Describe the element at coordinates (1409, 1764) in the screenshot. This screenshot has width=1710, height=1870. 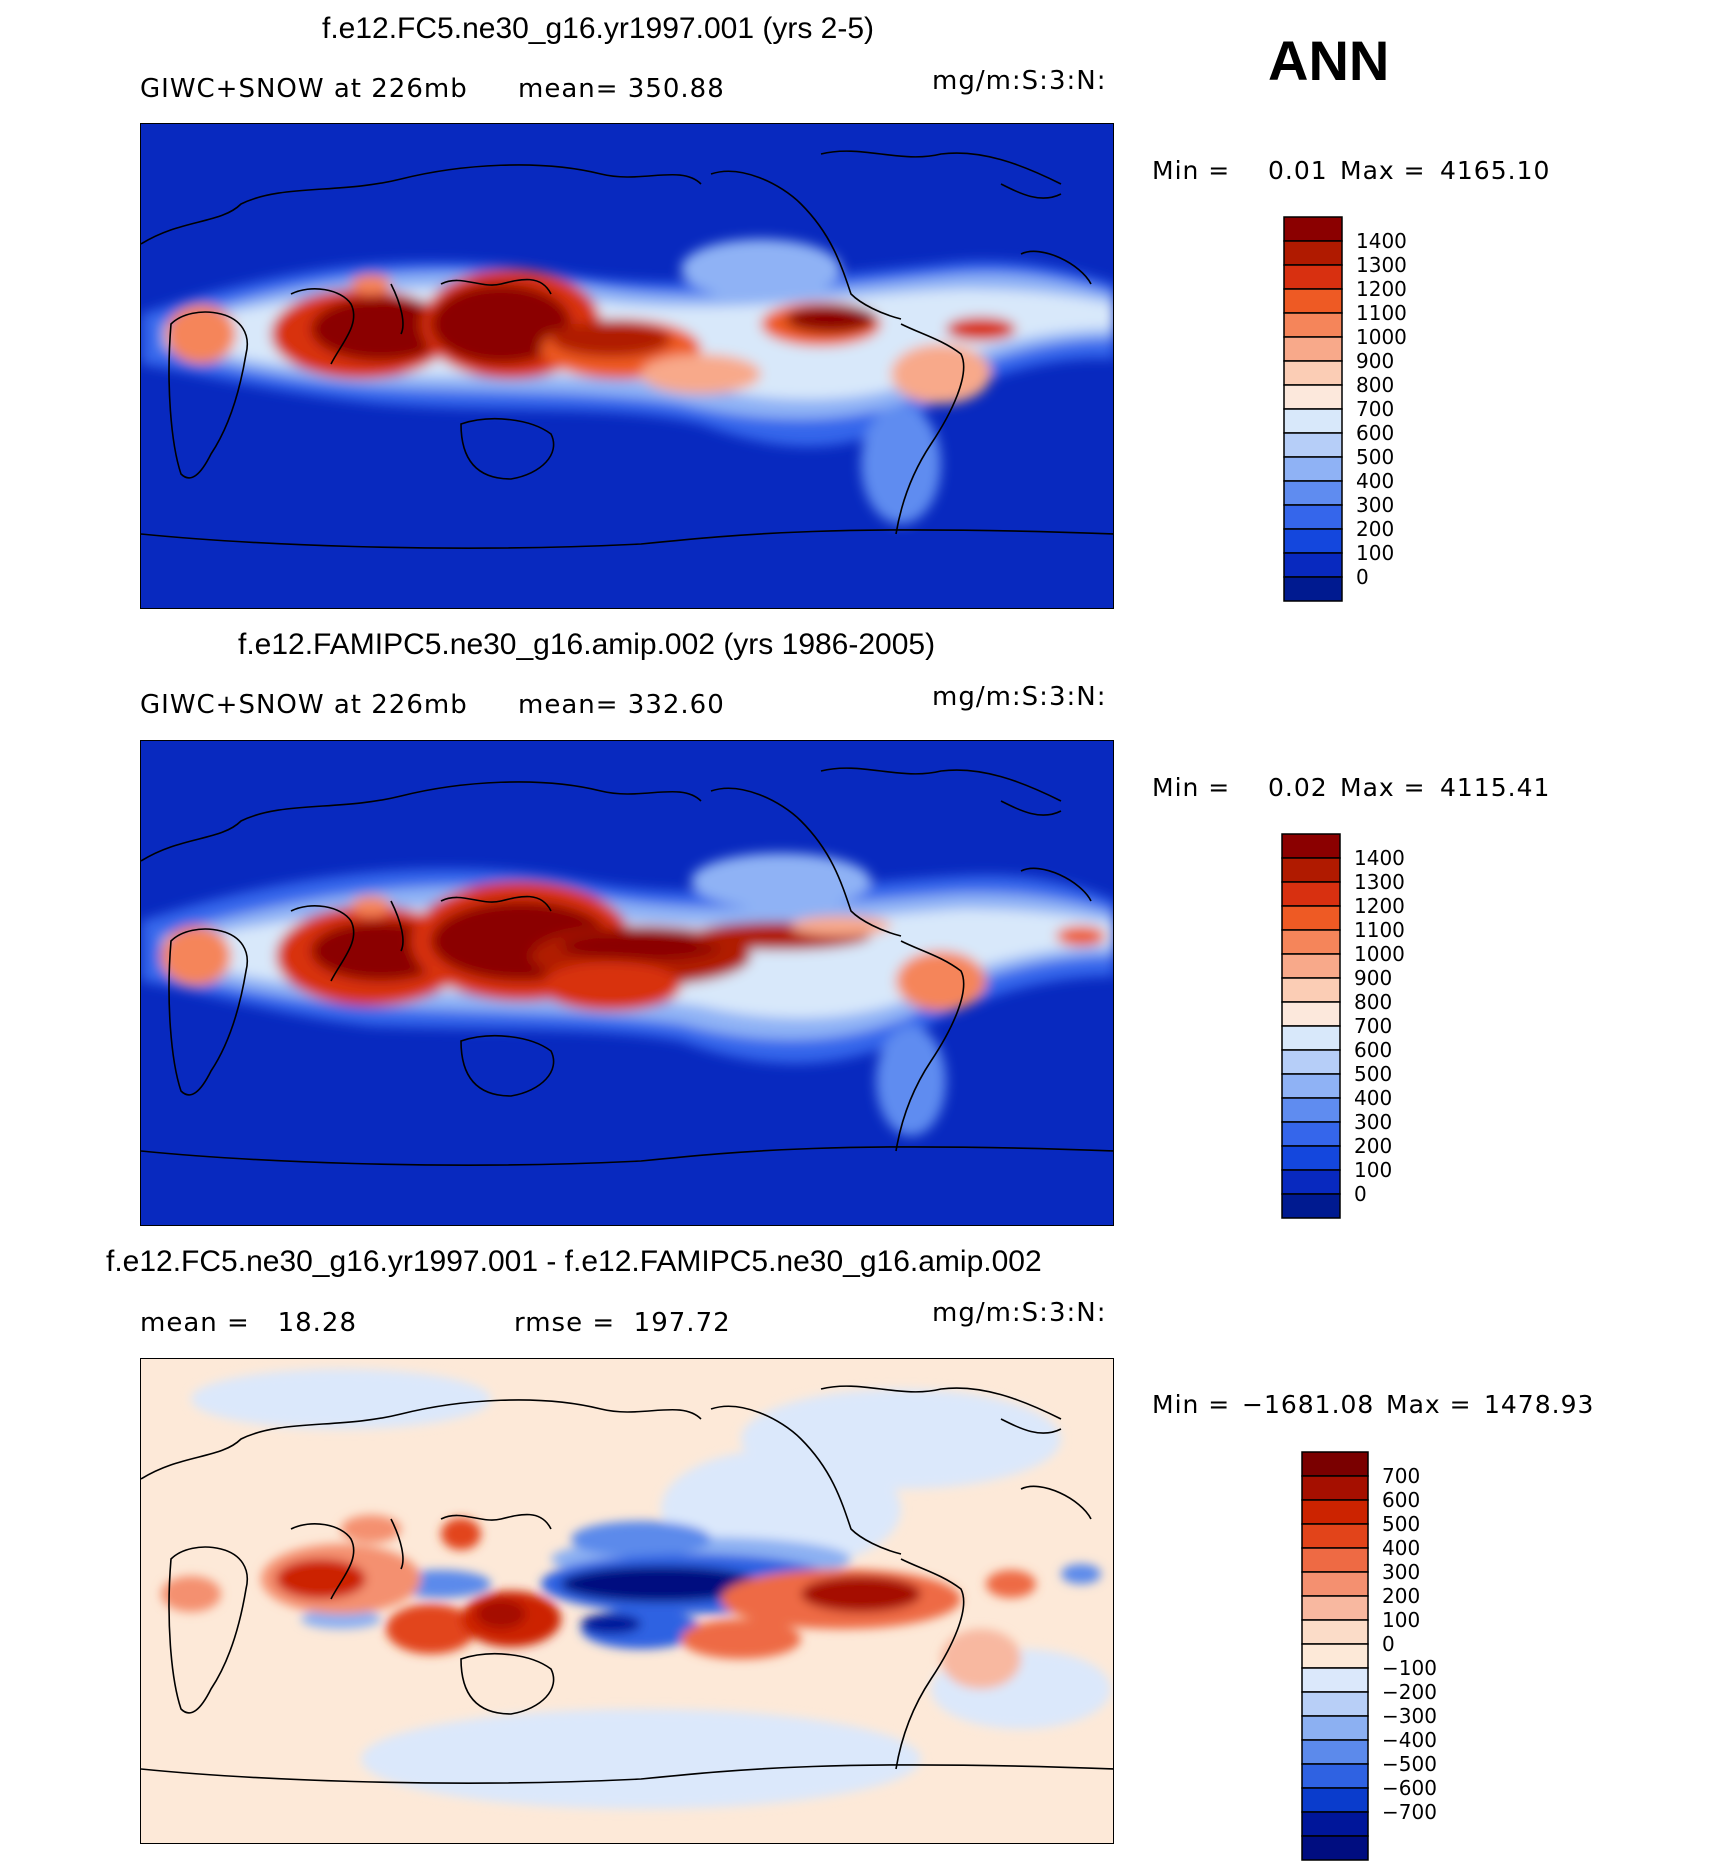
I see `colorbar-label: −500` at that location.